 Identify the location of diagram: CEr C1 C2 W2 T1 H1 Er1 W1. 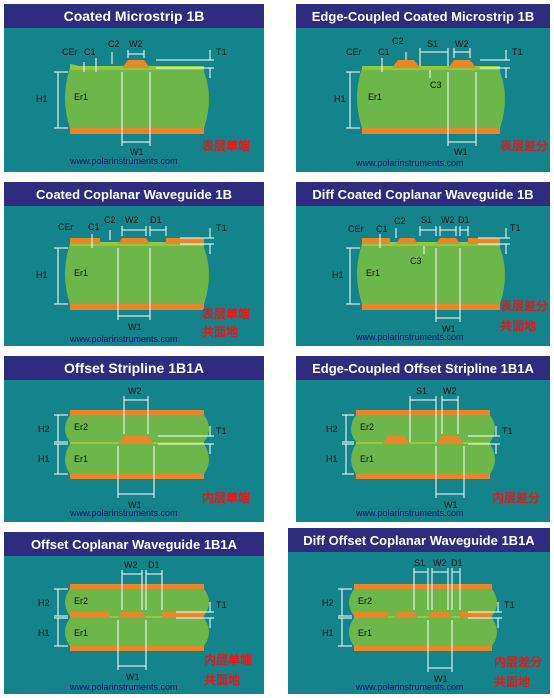
(131, 98).